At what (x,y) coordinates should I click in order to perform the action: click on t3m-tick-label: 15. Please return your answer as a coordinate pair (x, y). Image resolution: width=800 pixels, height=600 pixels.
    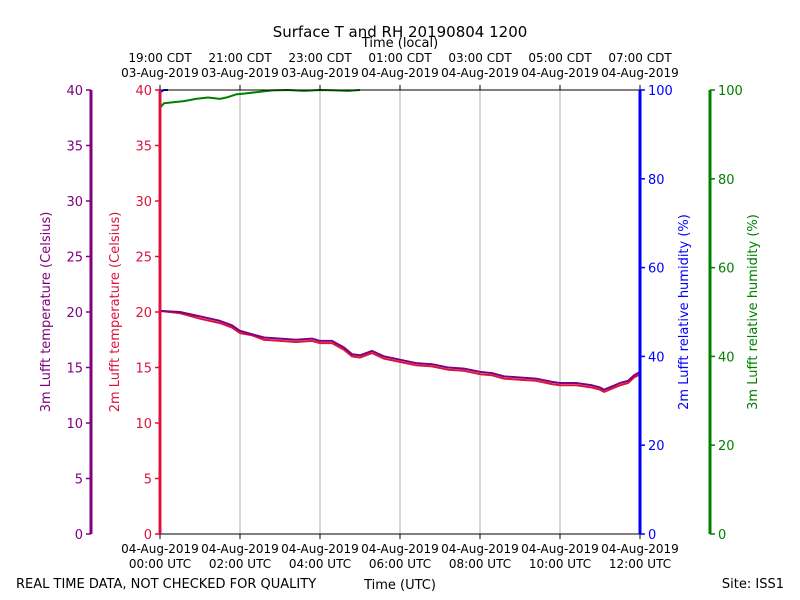
    Looking at the image, I should click on (74, 369).